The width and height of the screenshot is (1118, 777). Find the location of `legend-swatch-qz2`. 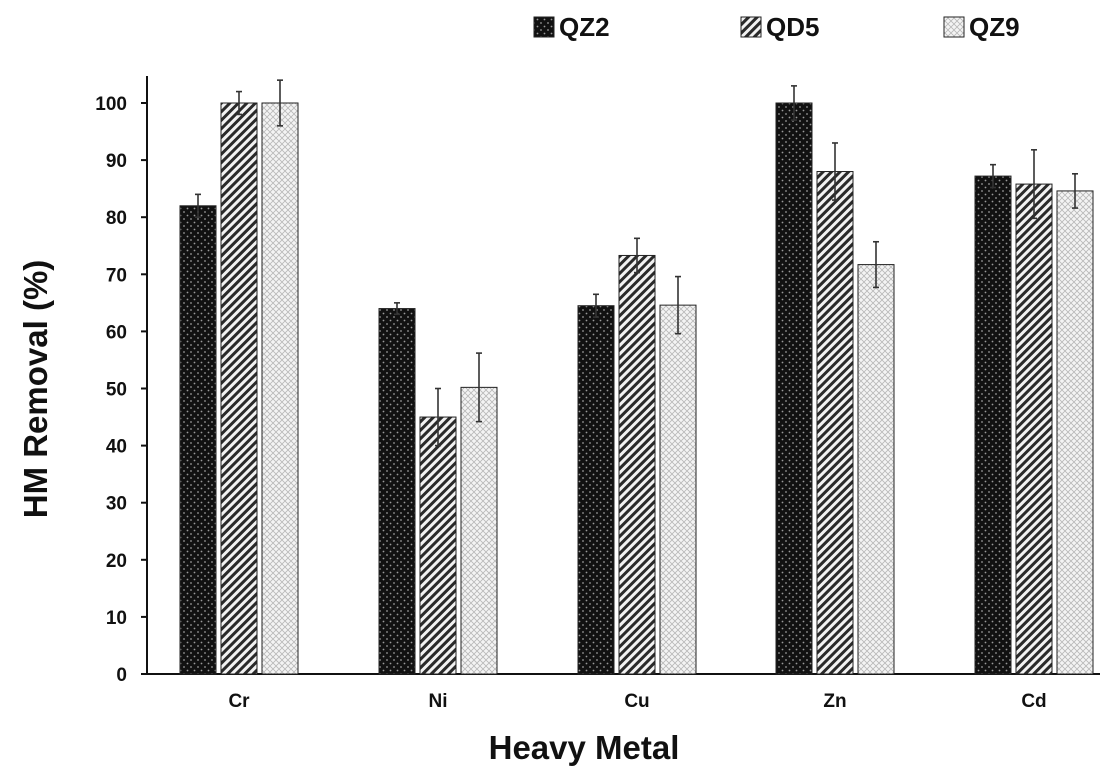

legend-swatch-qz2 is located at coordinates (544, 27).